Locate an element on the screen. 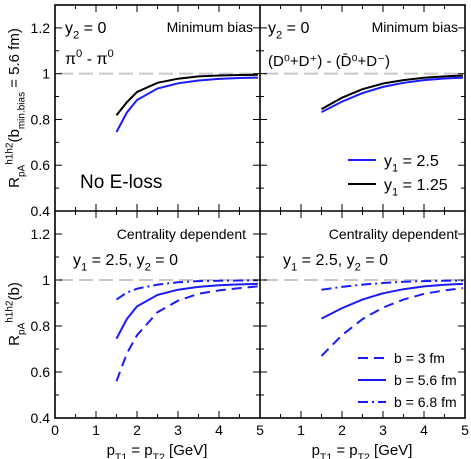  legend-label: y1 = 1.25 is located at coordinates (416, 188).